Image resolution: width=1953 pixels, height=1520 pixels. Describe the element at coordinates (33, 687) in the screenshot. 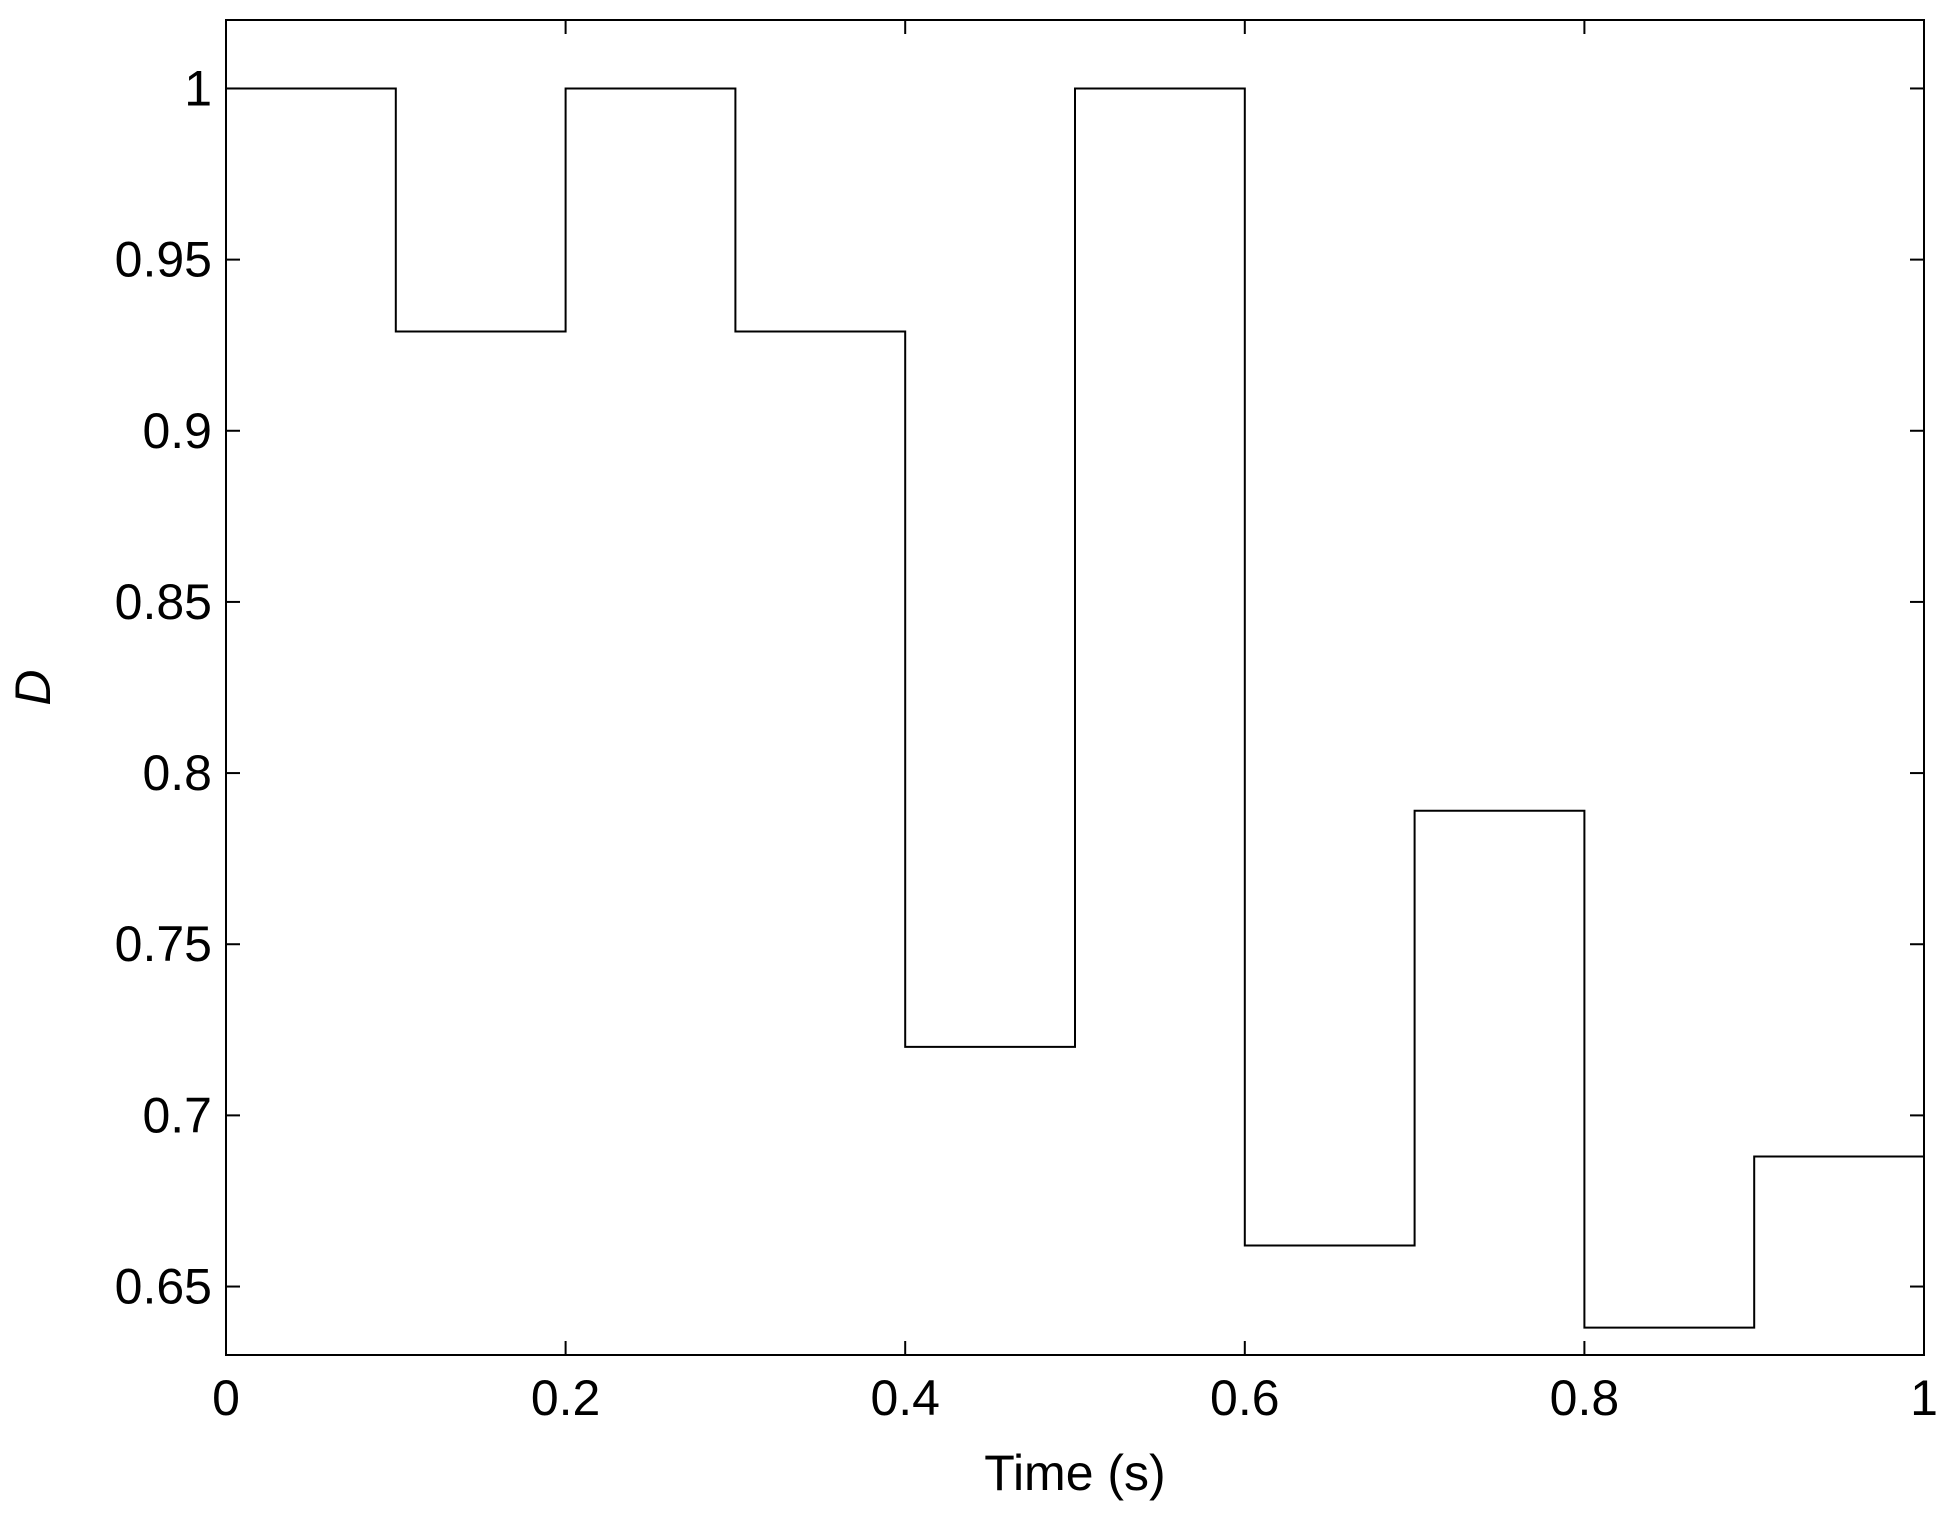

I see `y-axis-label: D` at that location.